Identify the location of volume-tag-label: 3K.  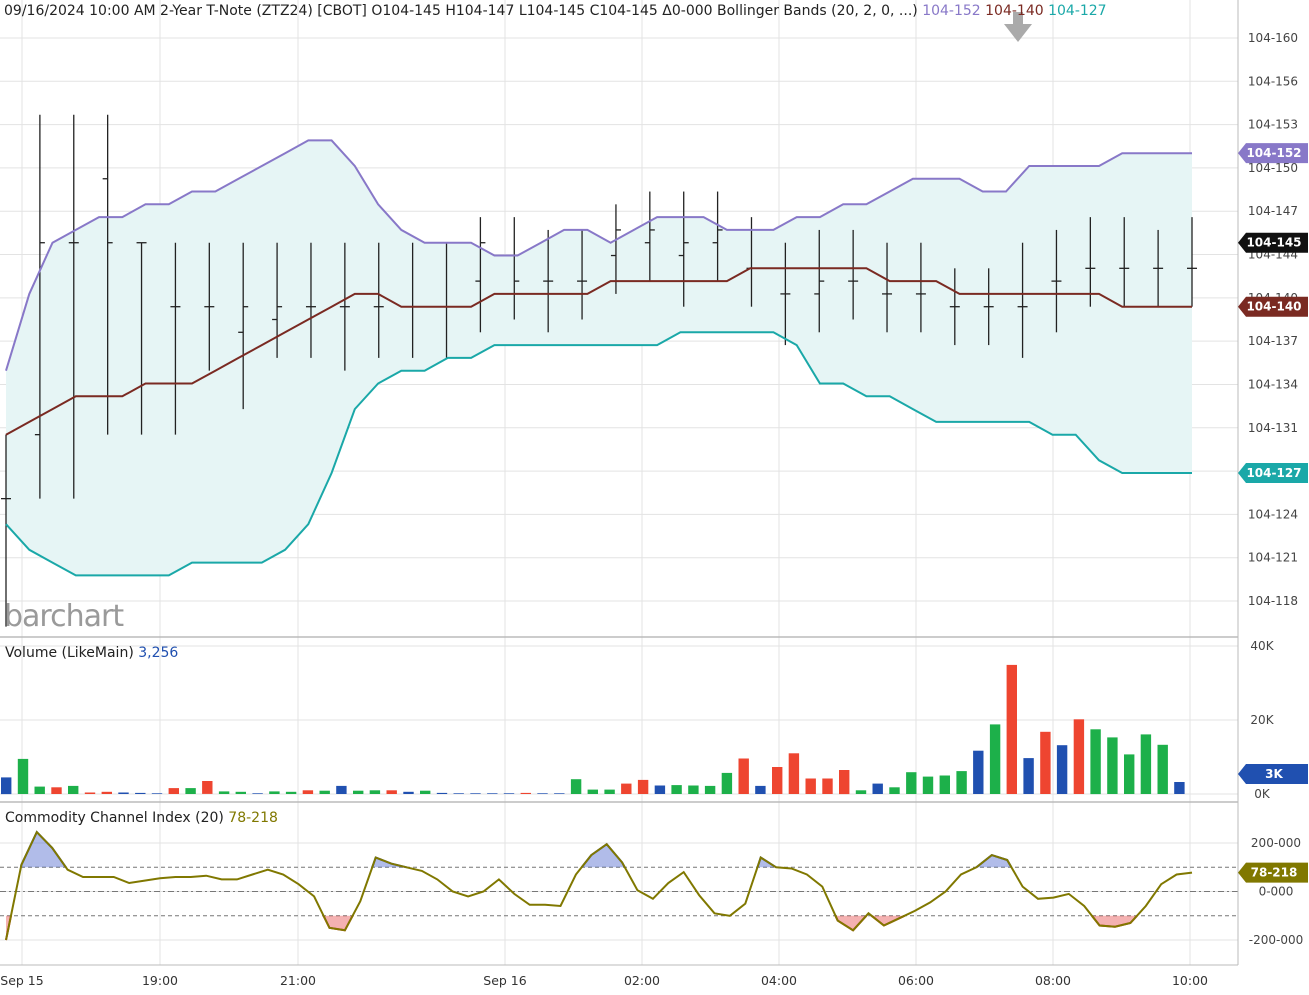
(1274, 774).